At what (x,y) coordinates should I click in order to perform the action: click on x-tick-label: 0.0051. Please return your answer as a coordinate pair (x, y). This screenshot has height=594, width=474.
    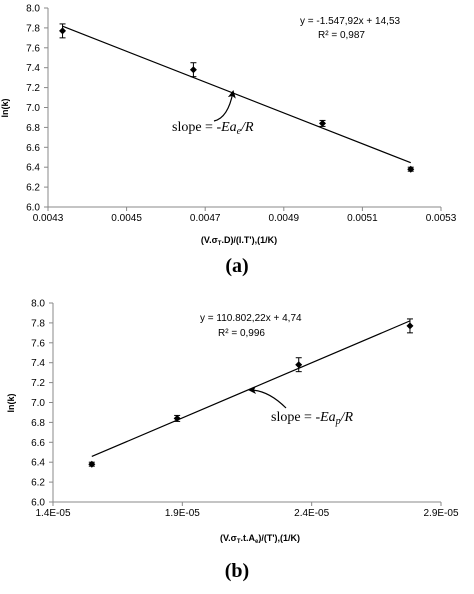
    Looking at the image, I should click on (362, 218).